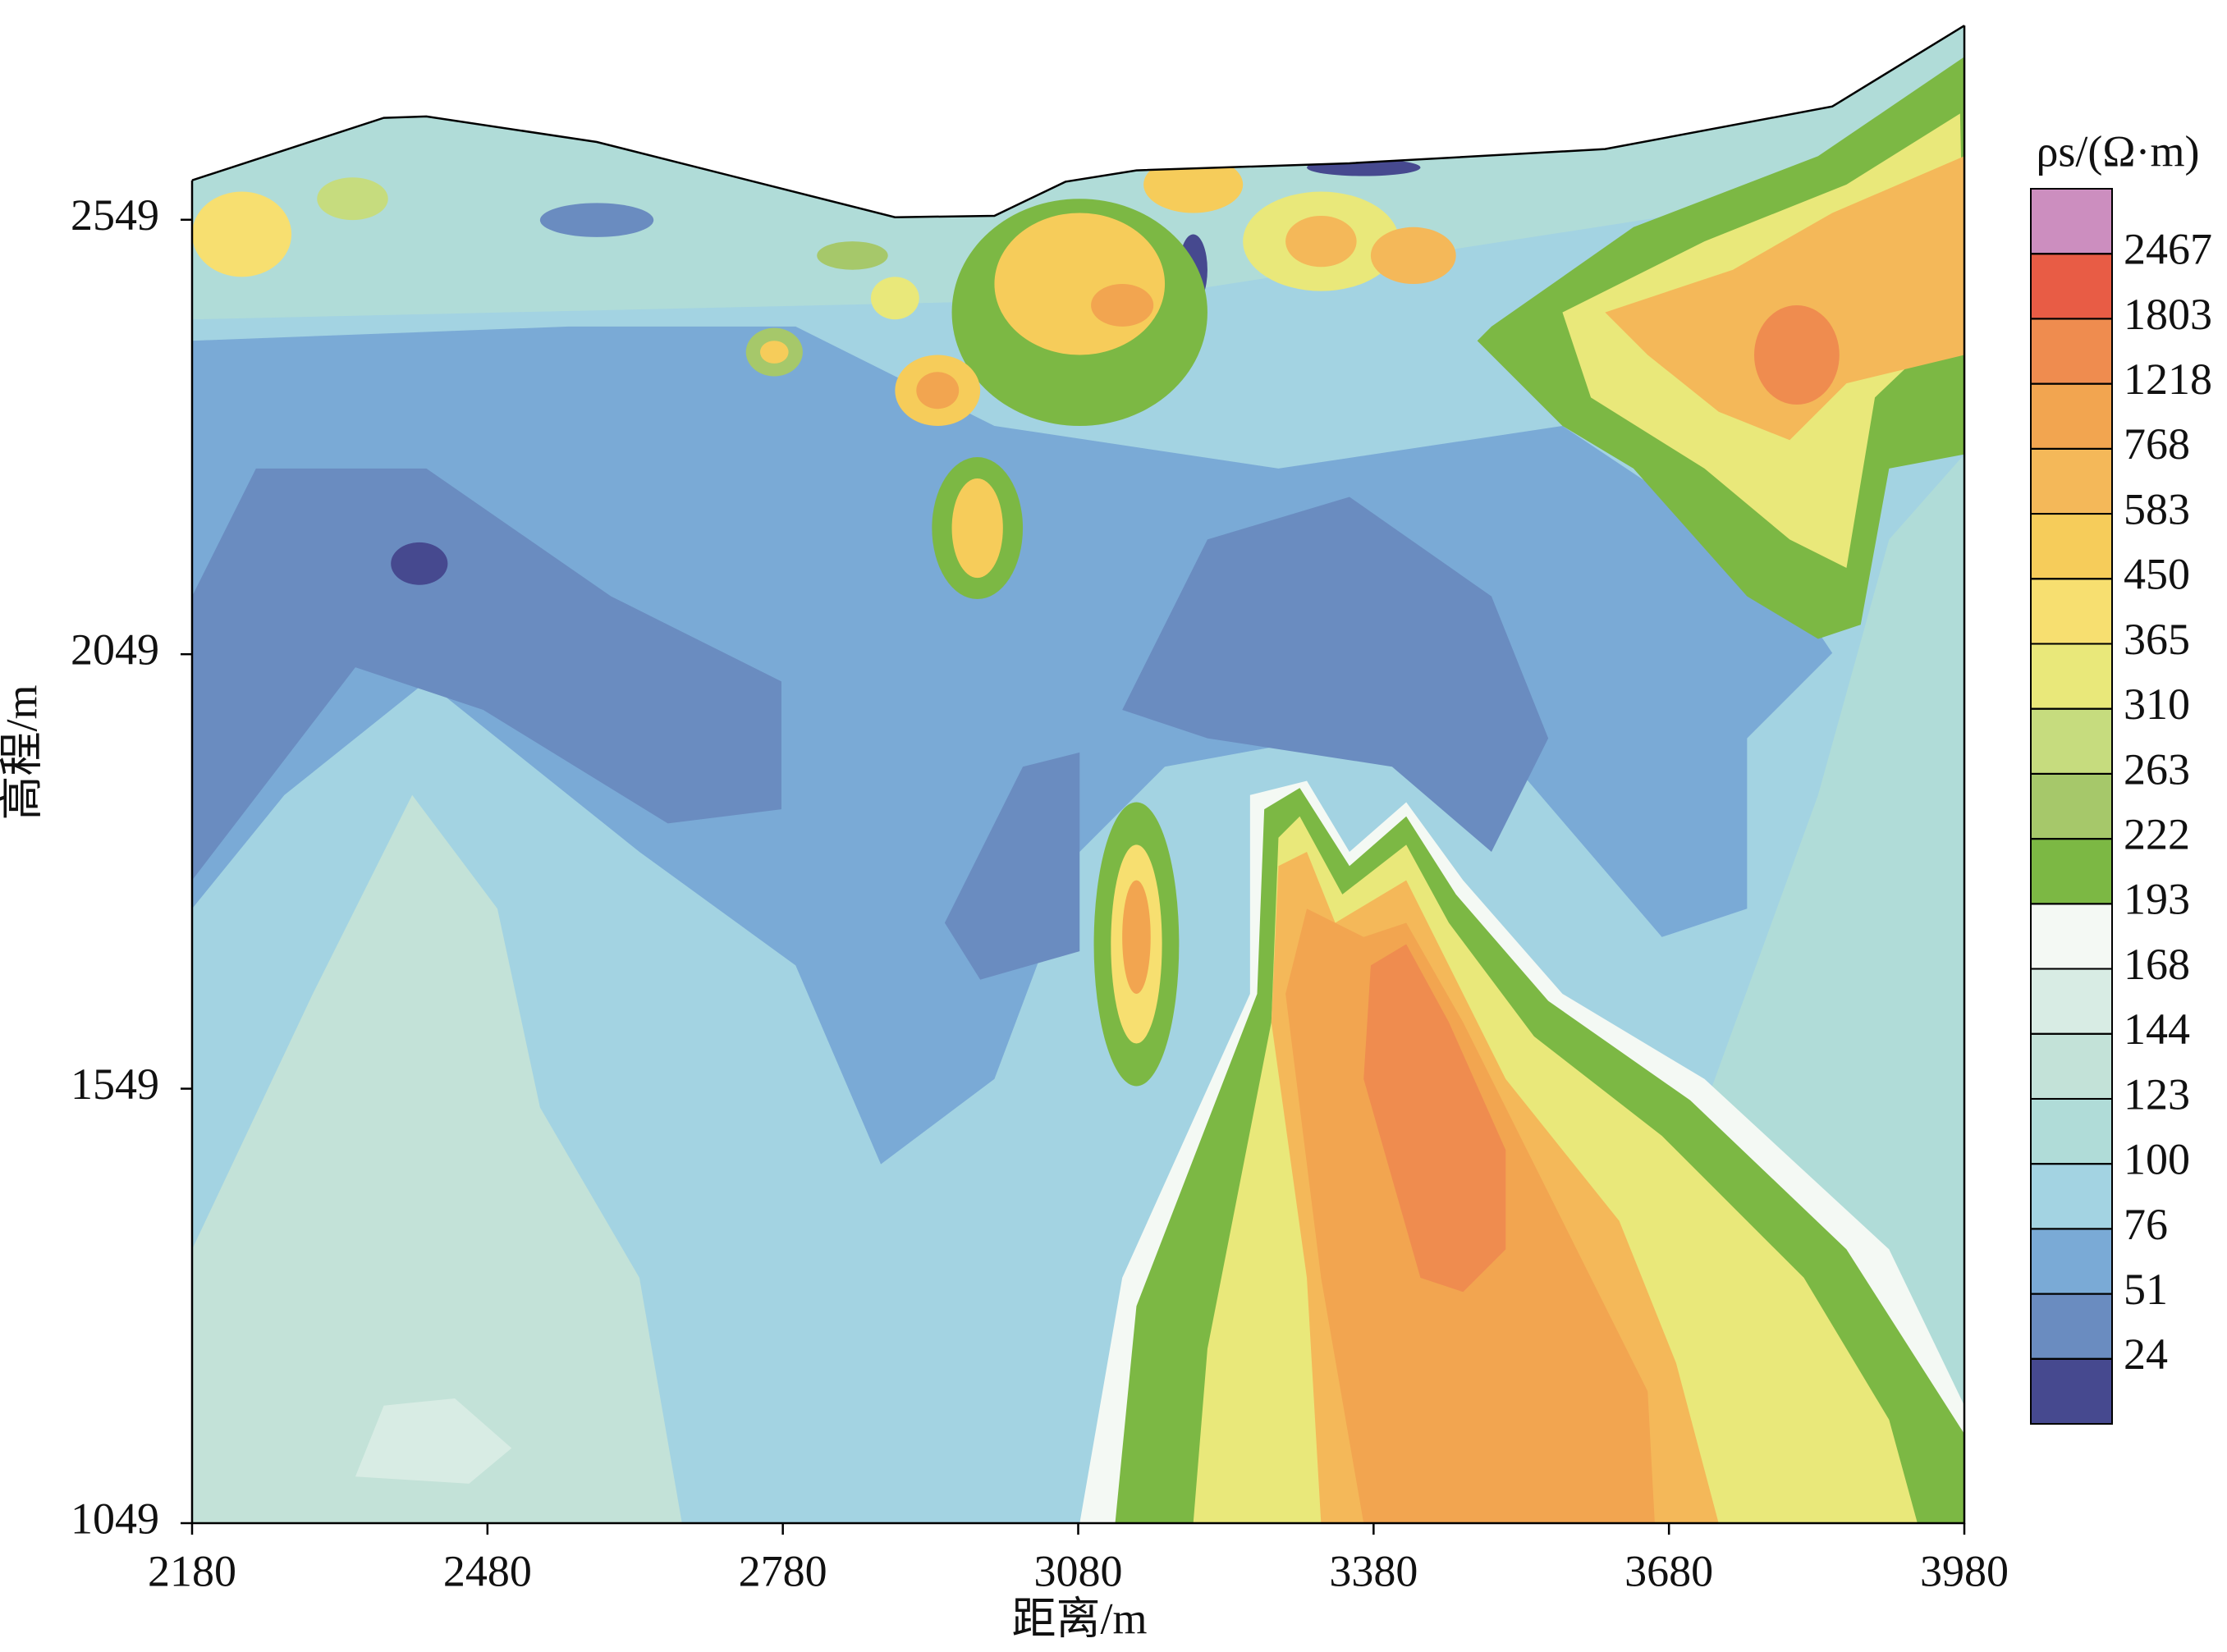 The width and height of the screenshot is (2227, 1652). I want to click on x-tick-label: 2480, so click(487, 1570).